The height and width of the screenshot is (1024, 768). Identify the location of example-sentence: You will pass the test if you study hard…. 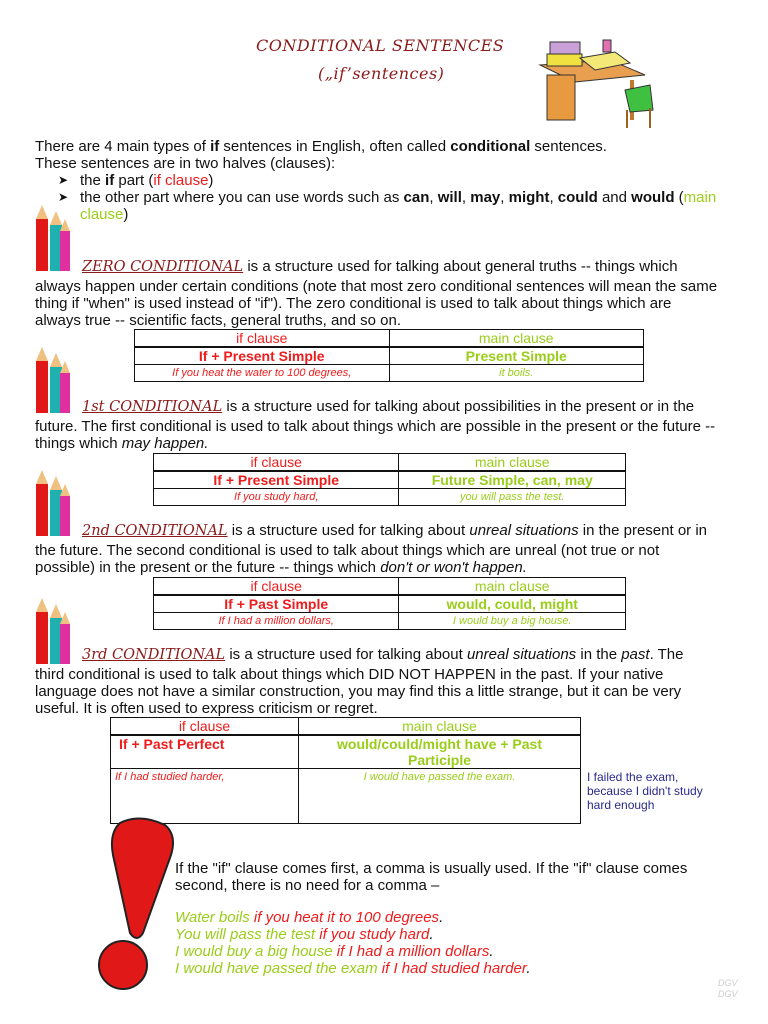
(304, 934).